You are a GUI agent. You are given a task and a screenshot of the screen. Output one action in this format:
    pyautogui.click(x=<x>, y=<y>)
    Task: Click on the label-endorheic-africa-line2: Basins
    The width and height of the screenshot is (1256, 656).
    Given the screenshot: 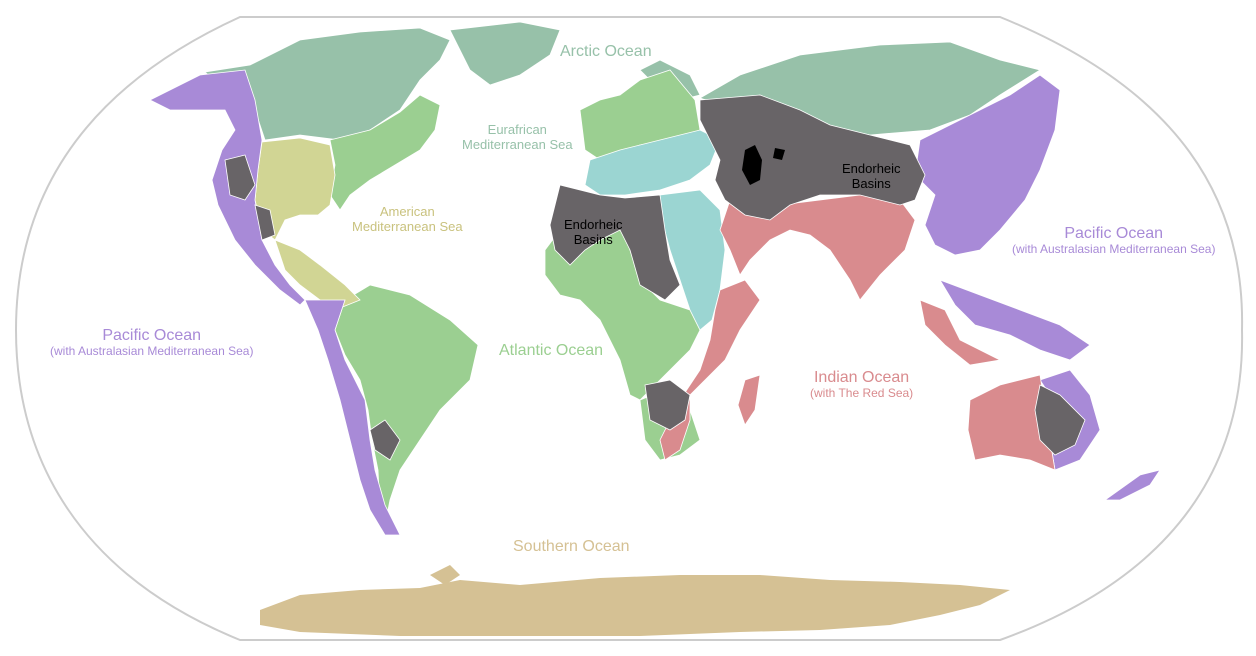 What is the action you would take?
    pyautogui.click(x=593, y=239)
    